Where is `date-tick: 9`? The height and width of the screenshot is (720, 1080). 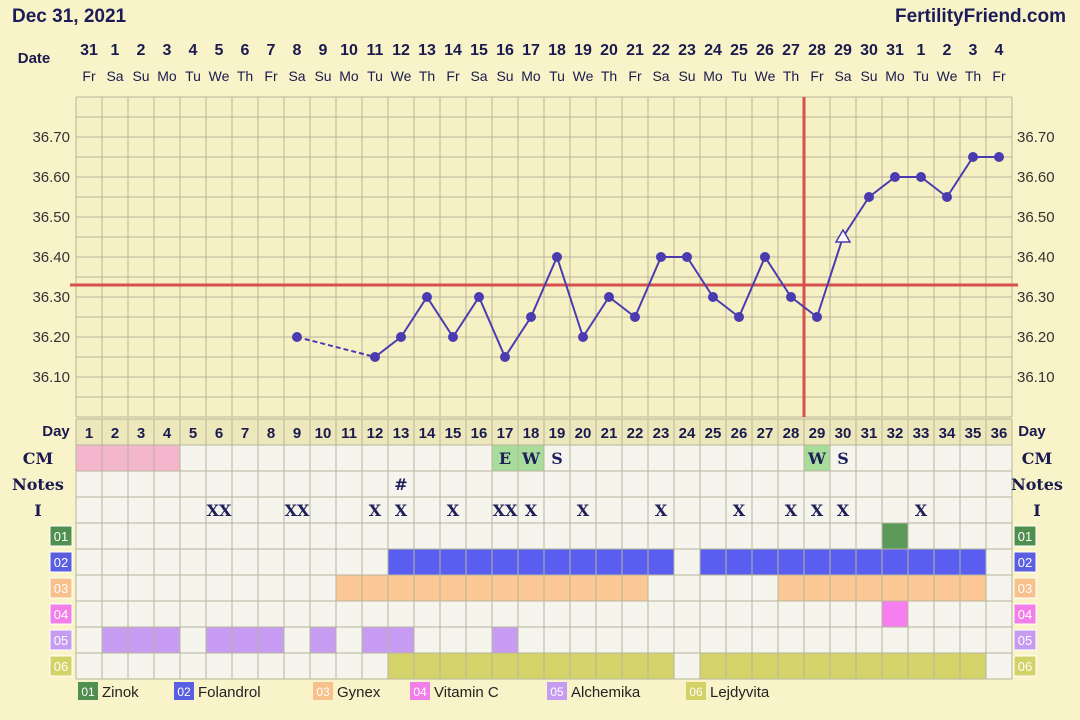 date-tick: 9 is located at coordinates (323, 50).